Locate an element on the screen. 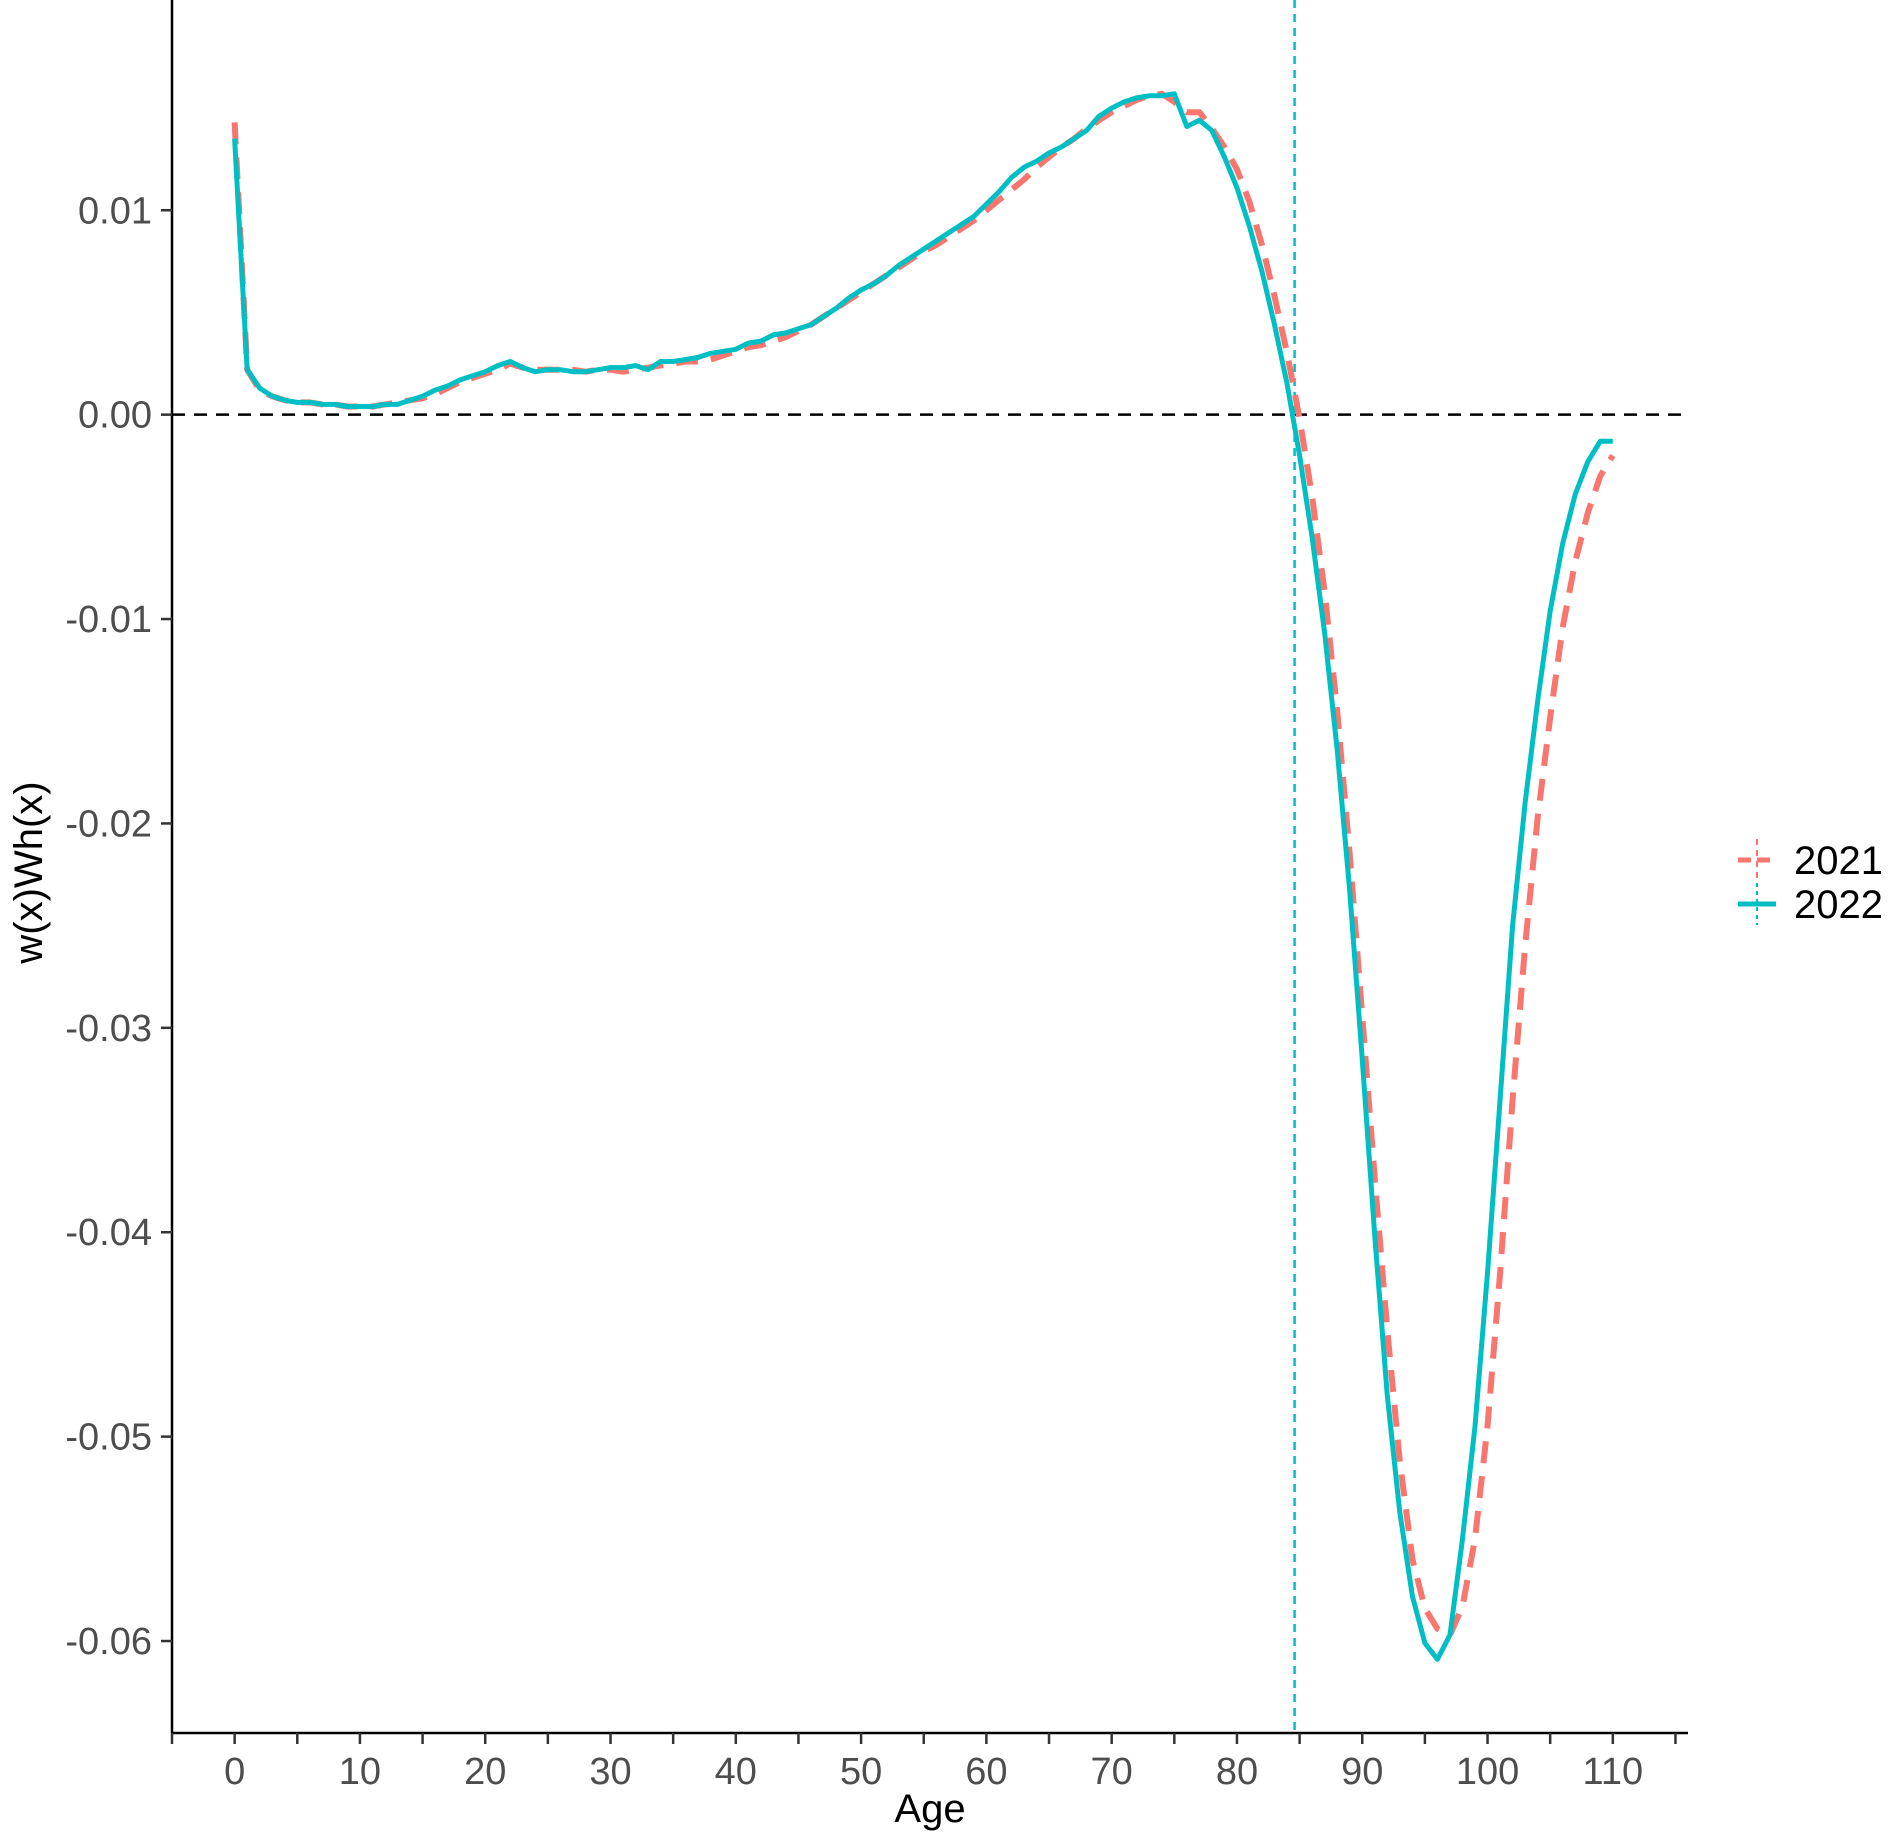  legend-item-2022: 2022 is located at coordinates (1810, 905).